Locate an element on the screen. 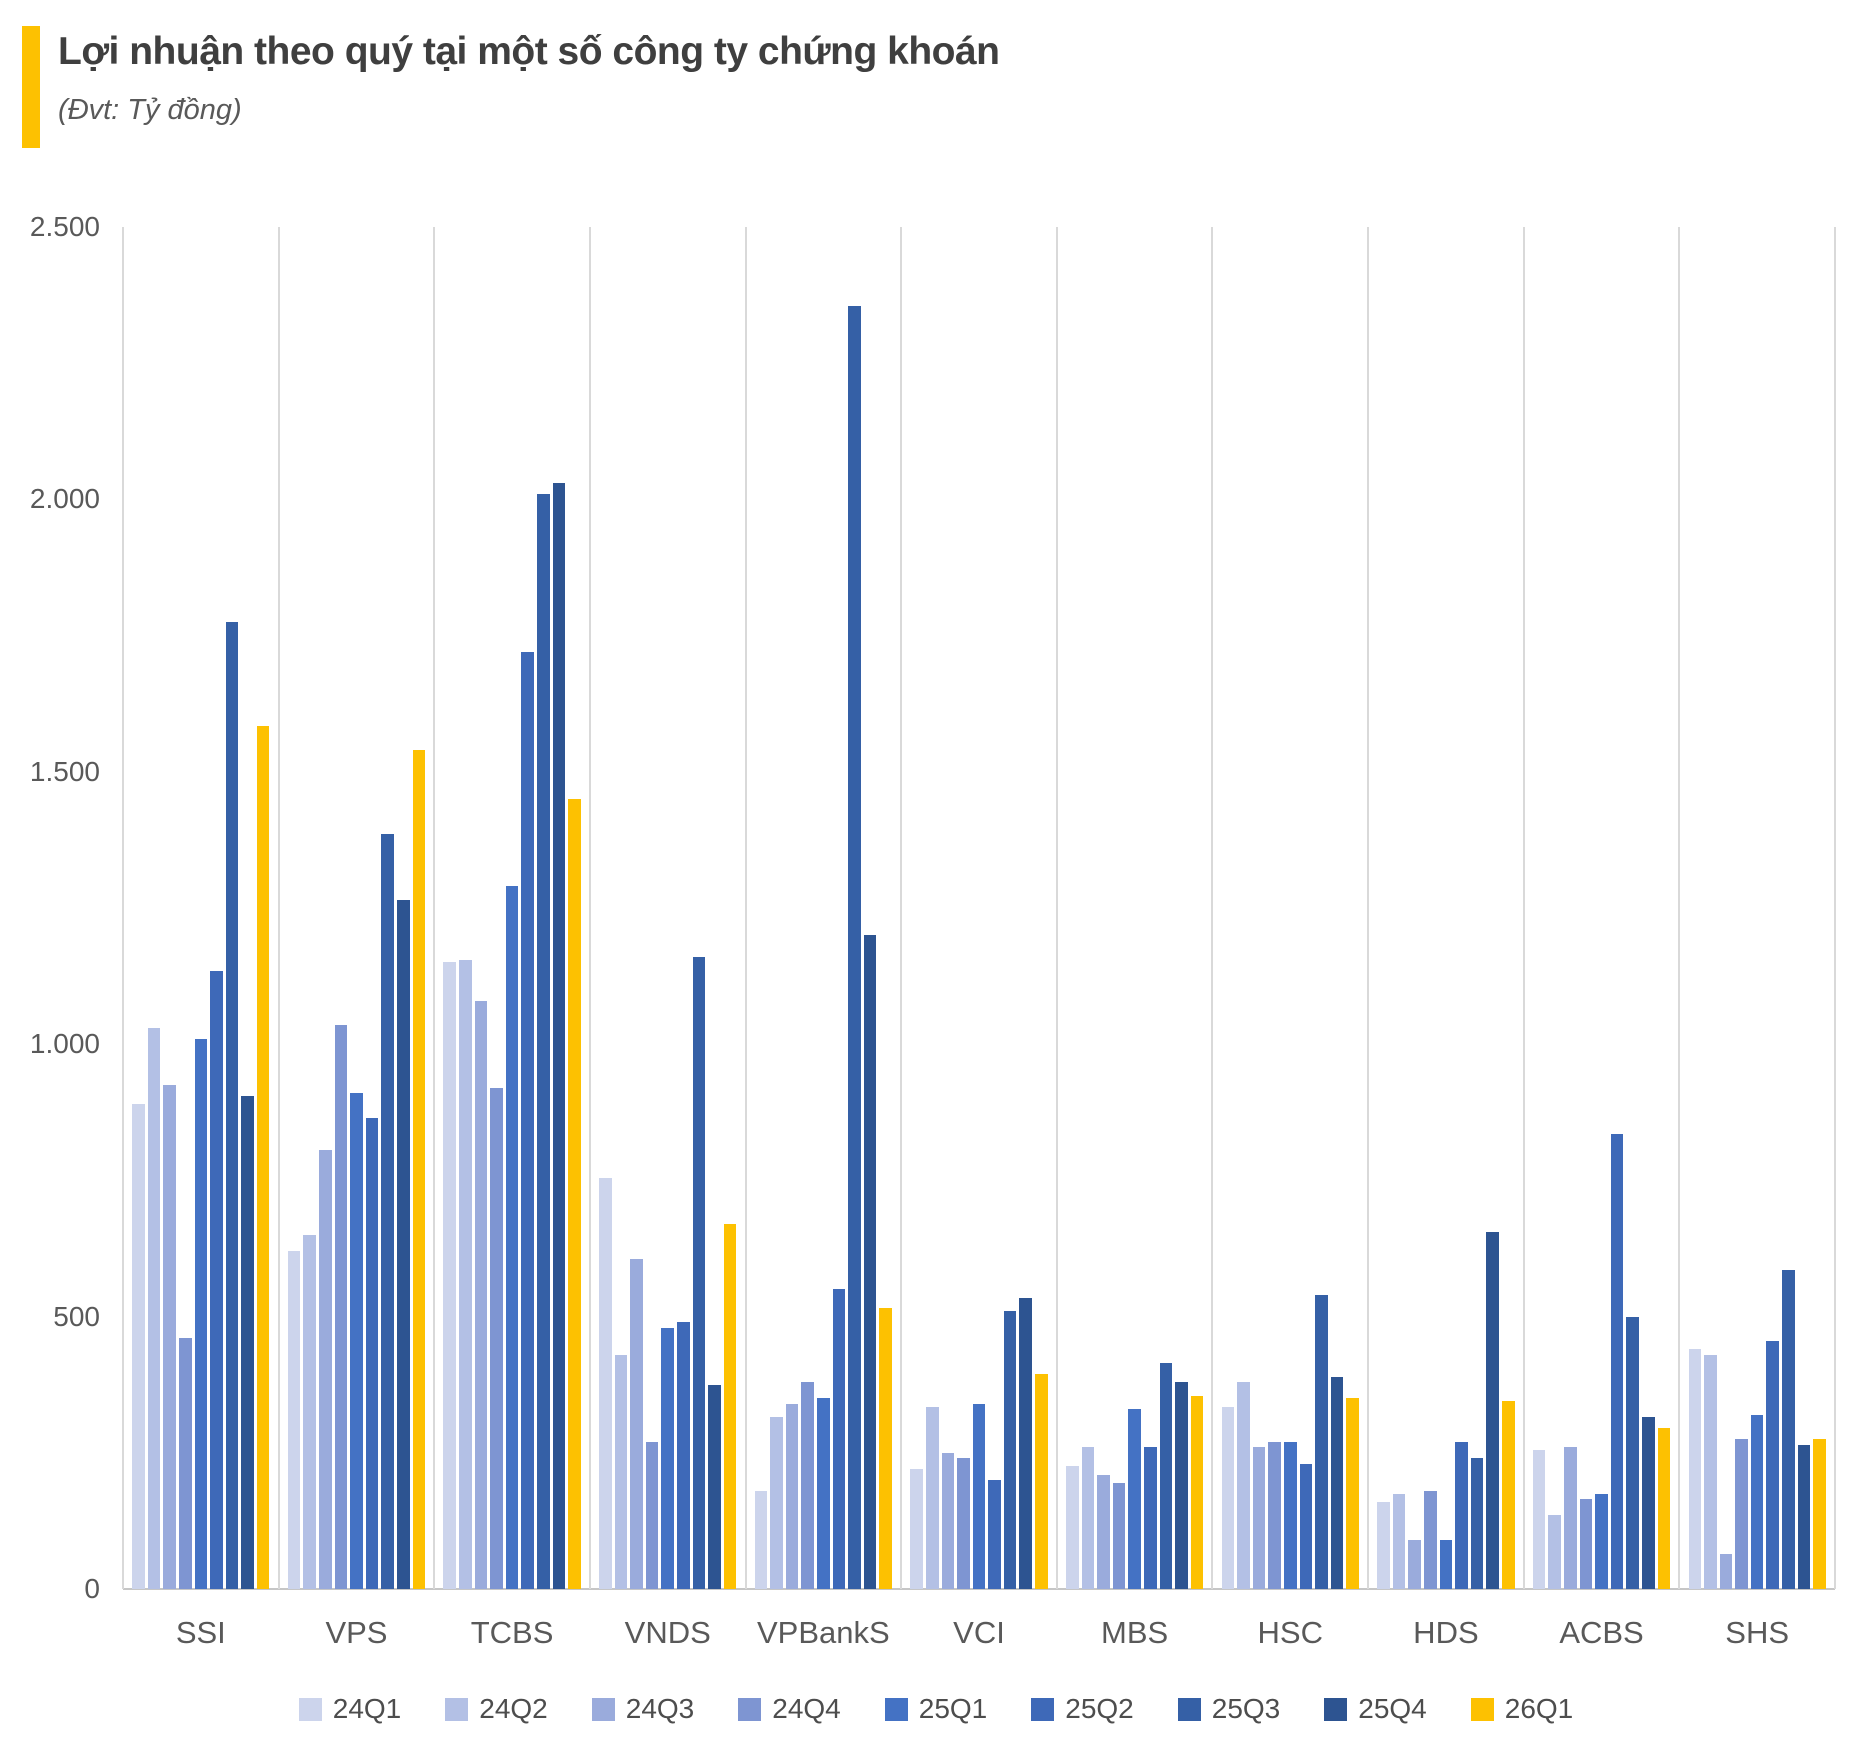 Image resolution: width=1872 pixels, height=1752 pixels. bar-hds-25Q3 is located at coordinates (1477, 1523).